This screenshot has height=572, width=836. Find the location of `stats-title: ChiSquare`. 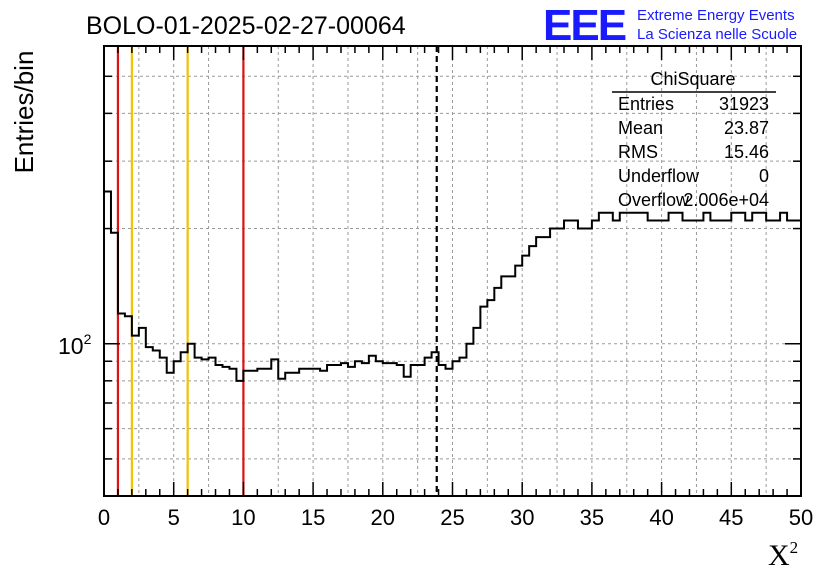

stats-title: ChiSquare is located at coordinates (692, 79).